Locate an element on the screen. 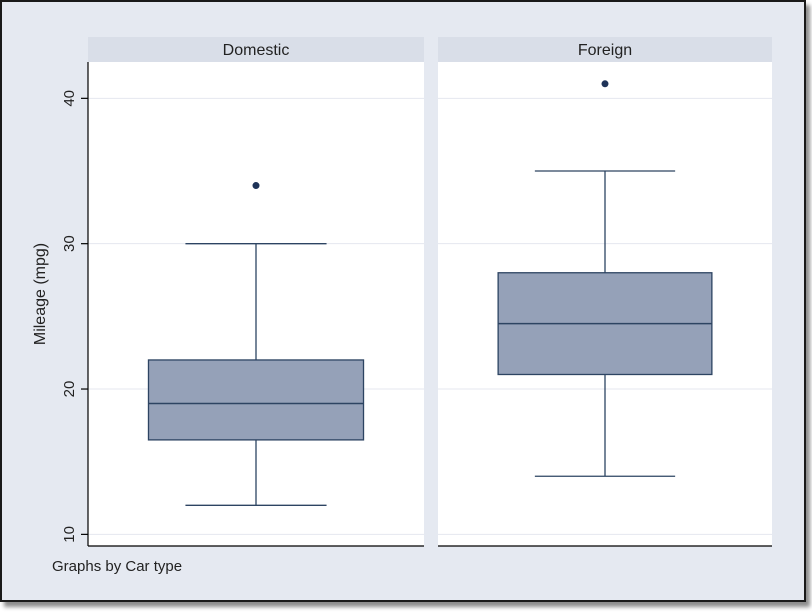 This screenshot has height=613, width=812. panel-strip-label: Domestic is located at coordinates (256, 50).